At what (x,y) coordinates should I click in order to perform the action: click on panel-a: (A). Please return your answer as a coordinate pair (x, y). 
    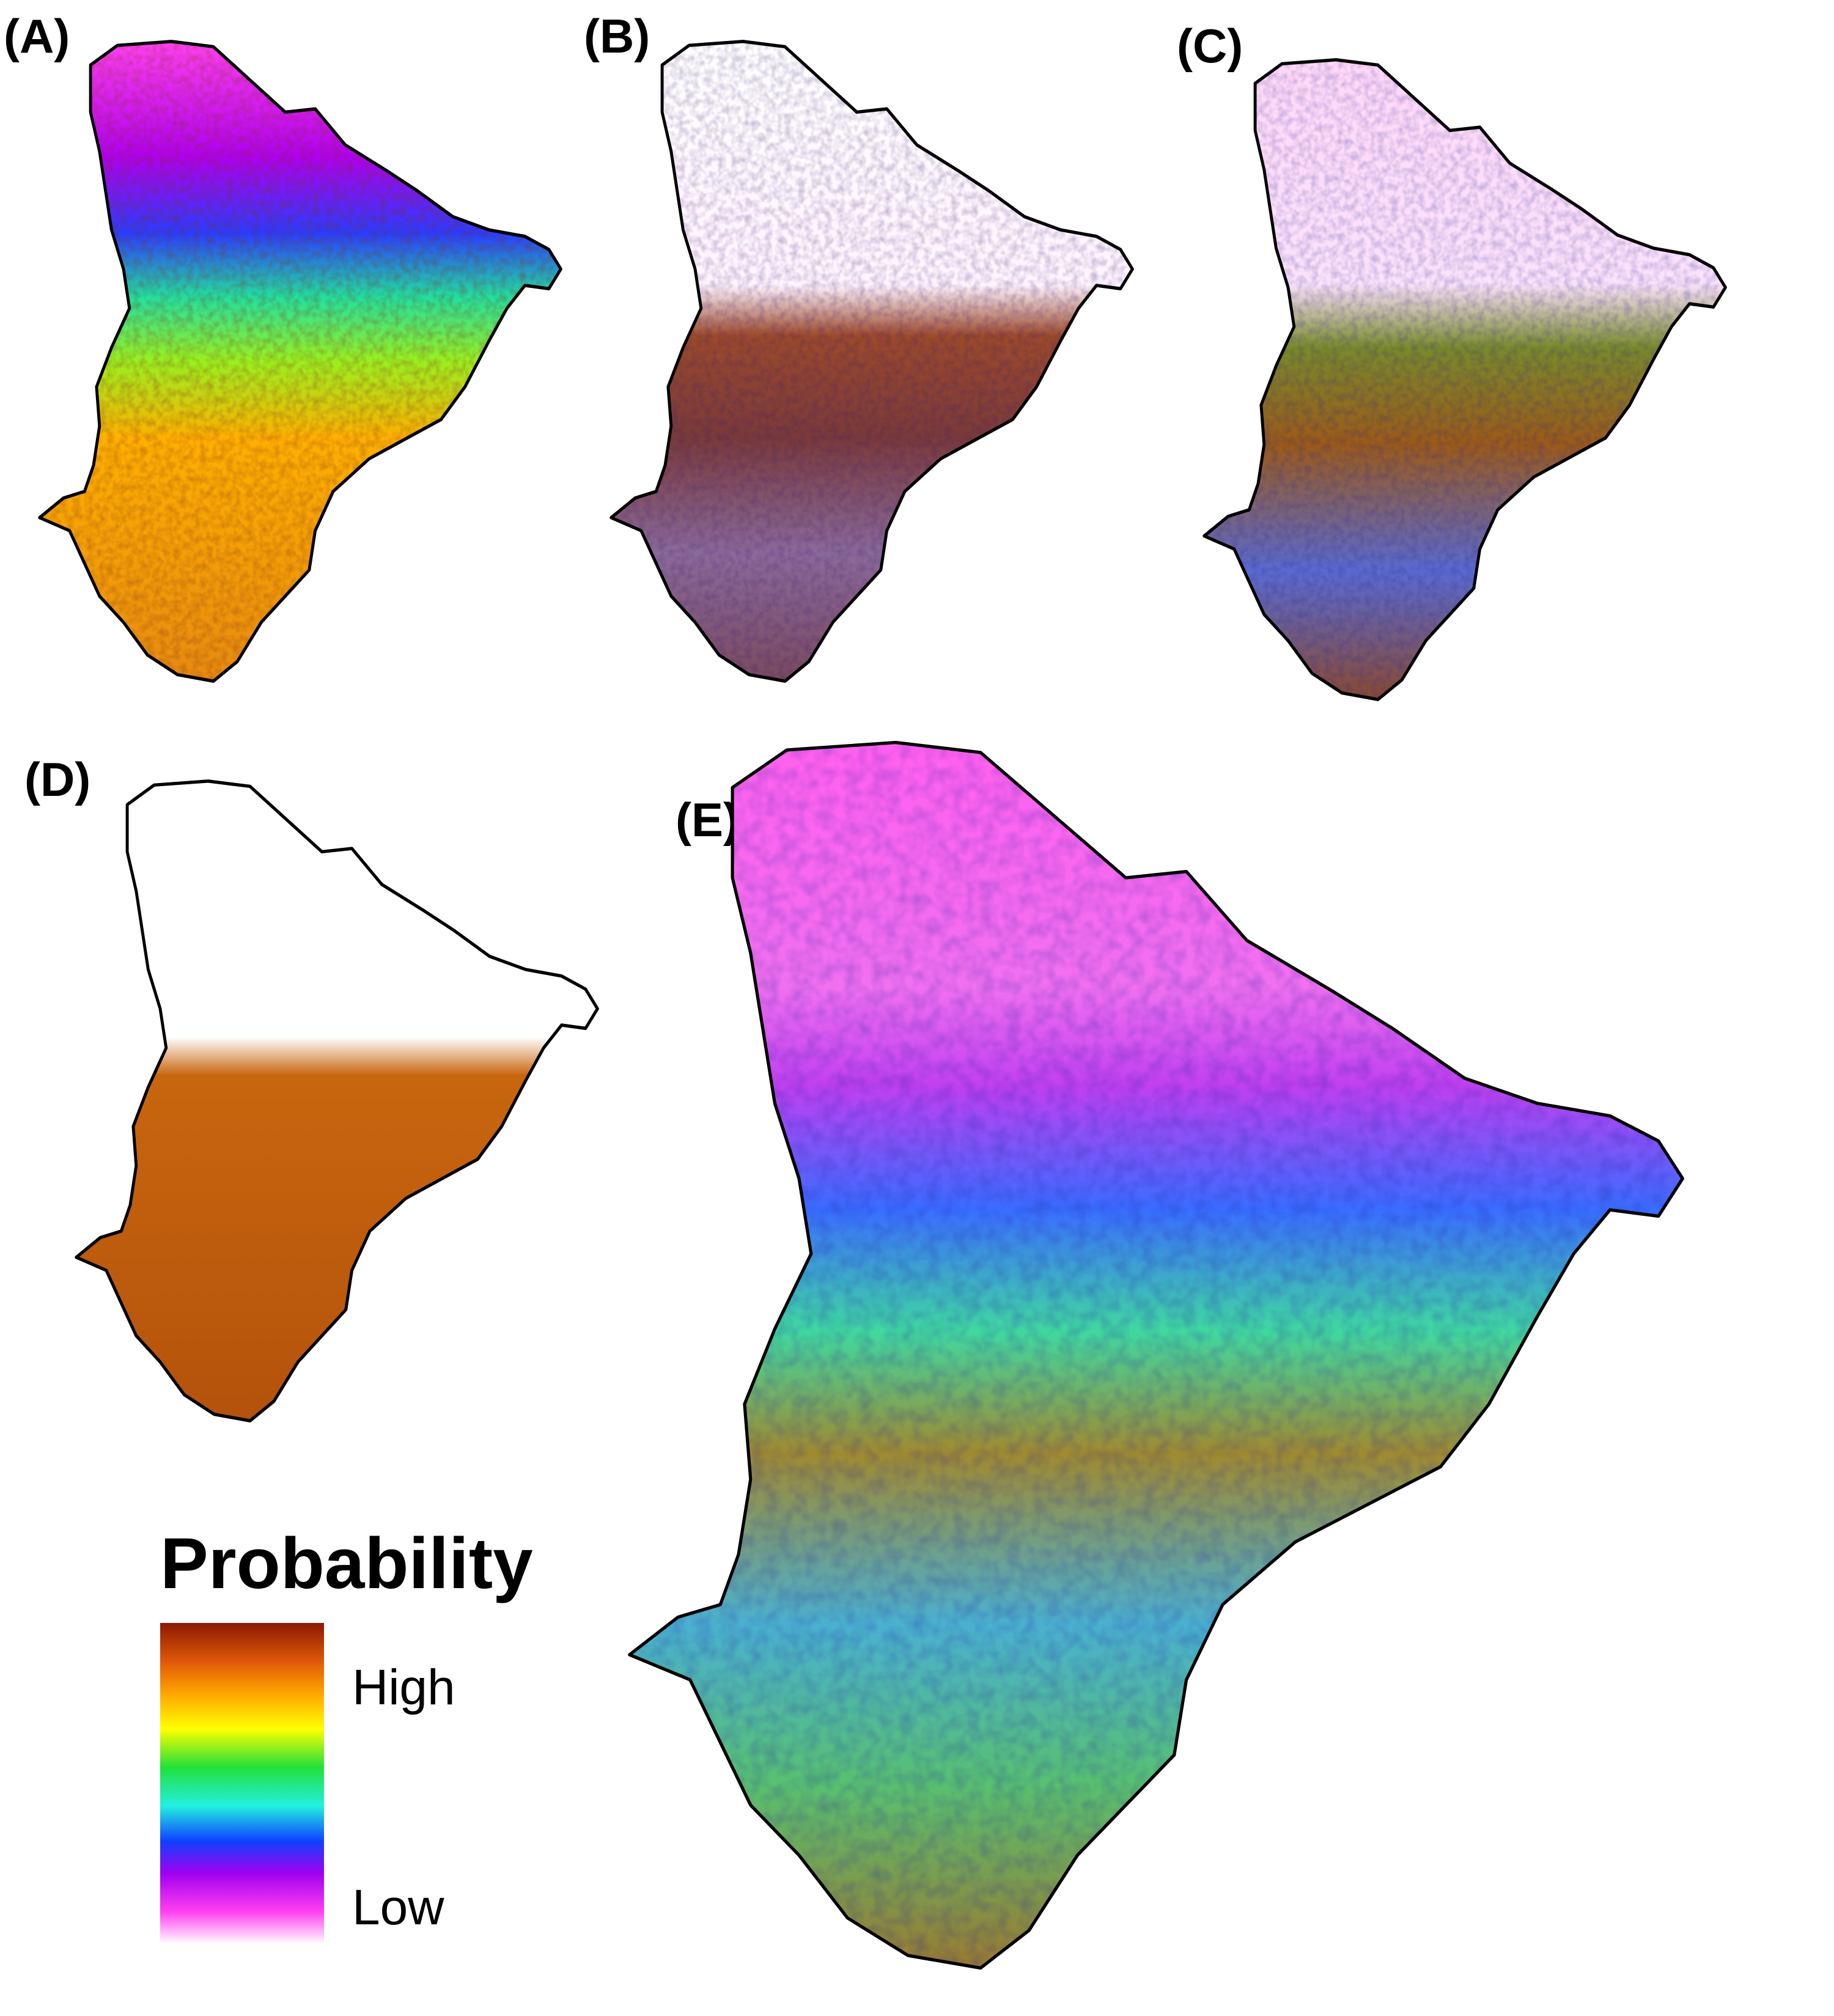
    Looking at the image, I should click on (282, 345).